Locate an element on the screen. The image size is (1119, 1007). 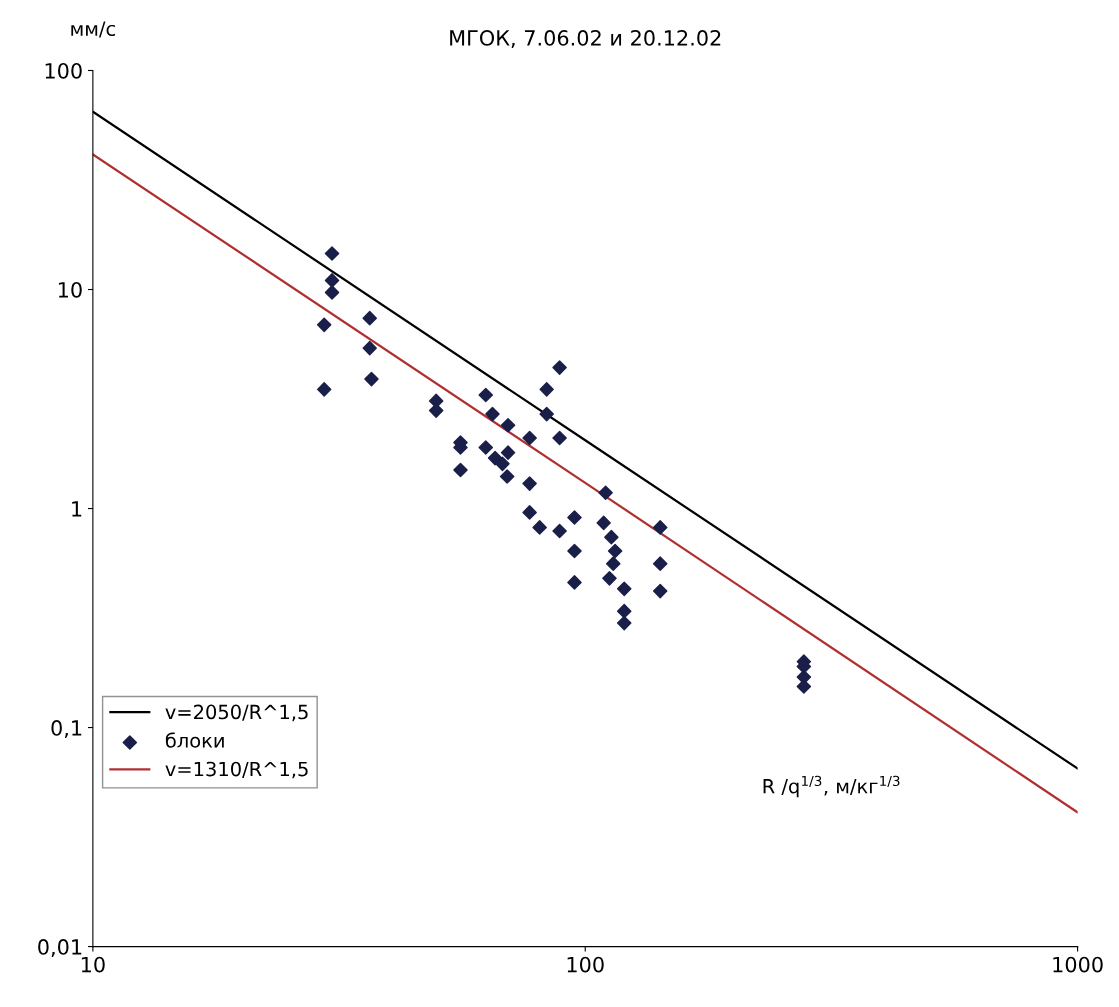
chart-title: МГОК, 7.06.02 и 20.12.02 is located at coordinates (585, 39).